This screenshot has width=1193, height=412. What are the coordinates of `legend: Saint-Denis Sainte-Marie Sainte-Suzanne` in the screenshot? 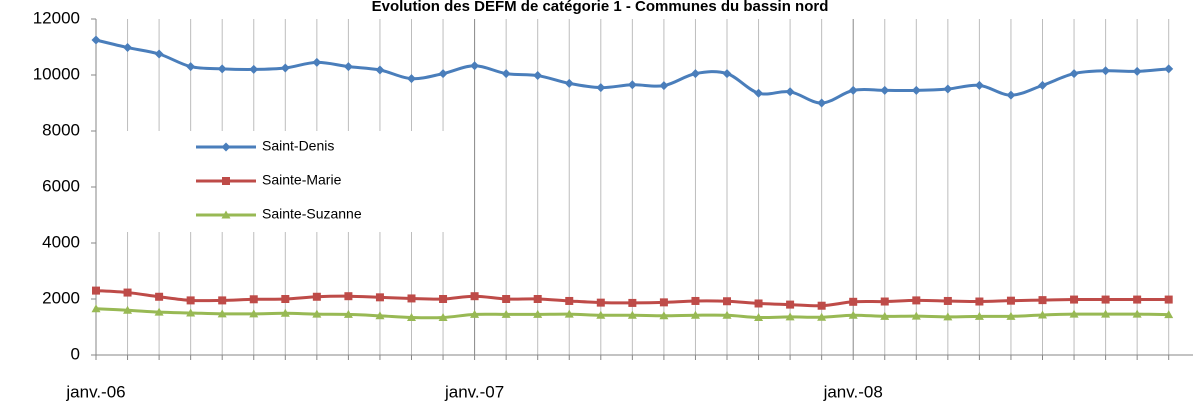 It's located at (287, 181).